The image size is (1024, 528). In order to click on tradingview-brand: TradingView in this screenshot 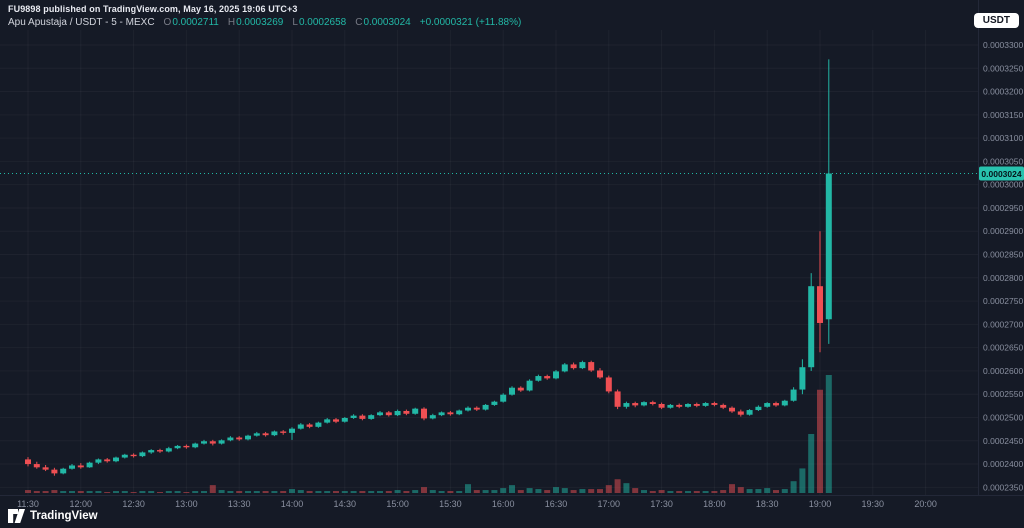, I will do `click(53, 516)`.